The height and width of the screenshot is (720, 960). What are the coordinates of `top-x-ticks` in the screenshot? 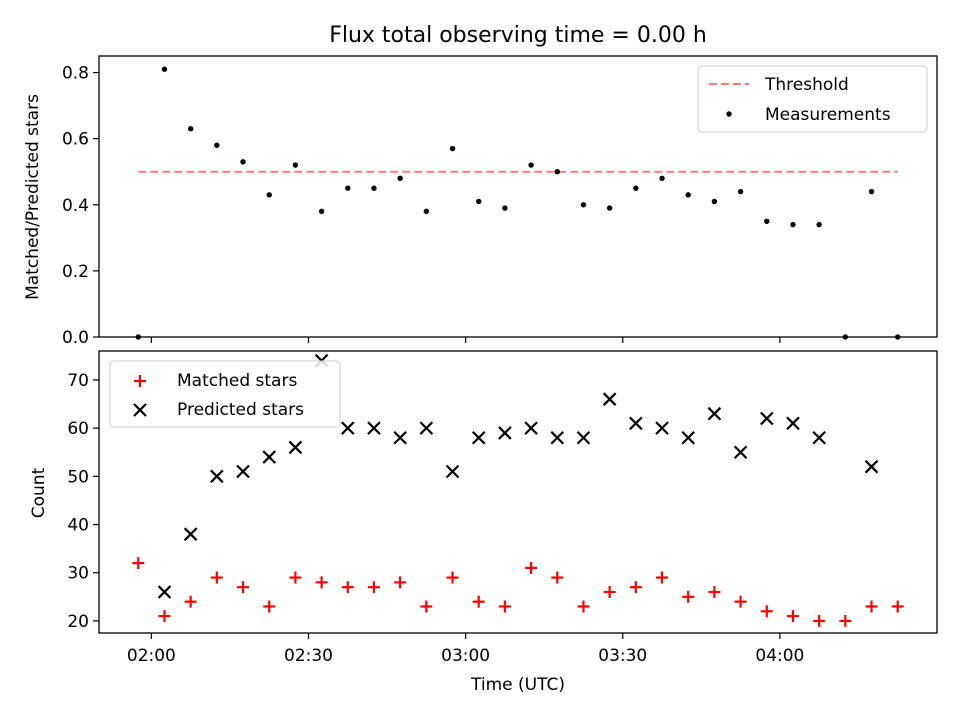 It's located at (465, 340).